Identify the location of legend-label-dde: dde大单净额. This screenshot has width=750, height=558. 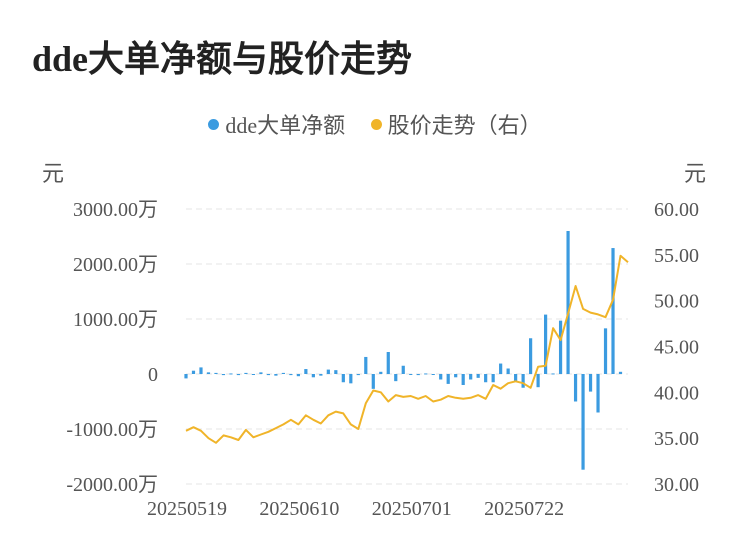
(285, 125).